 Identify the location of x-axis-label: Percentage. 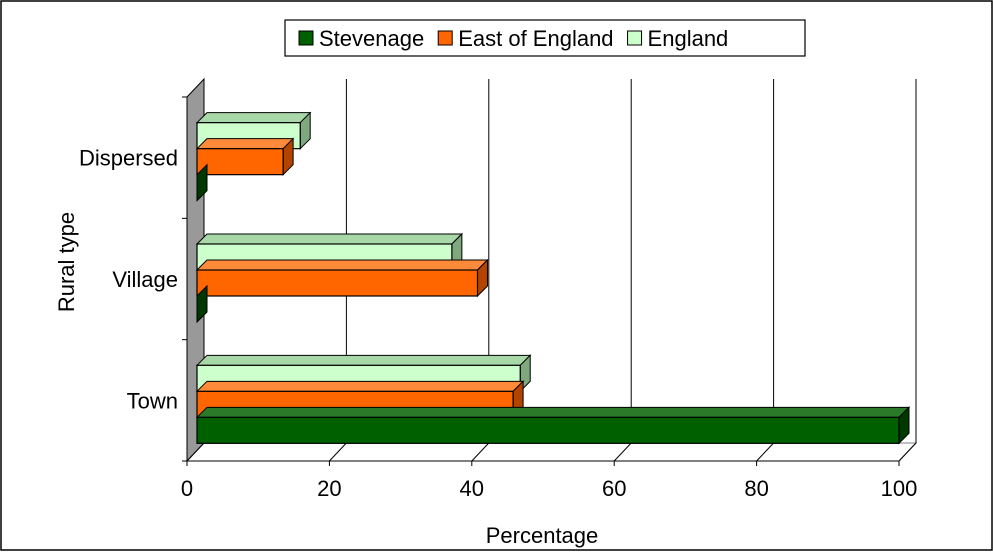
(542, 535).